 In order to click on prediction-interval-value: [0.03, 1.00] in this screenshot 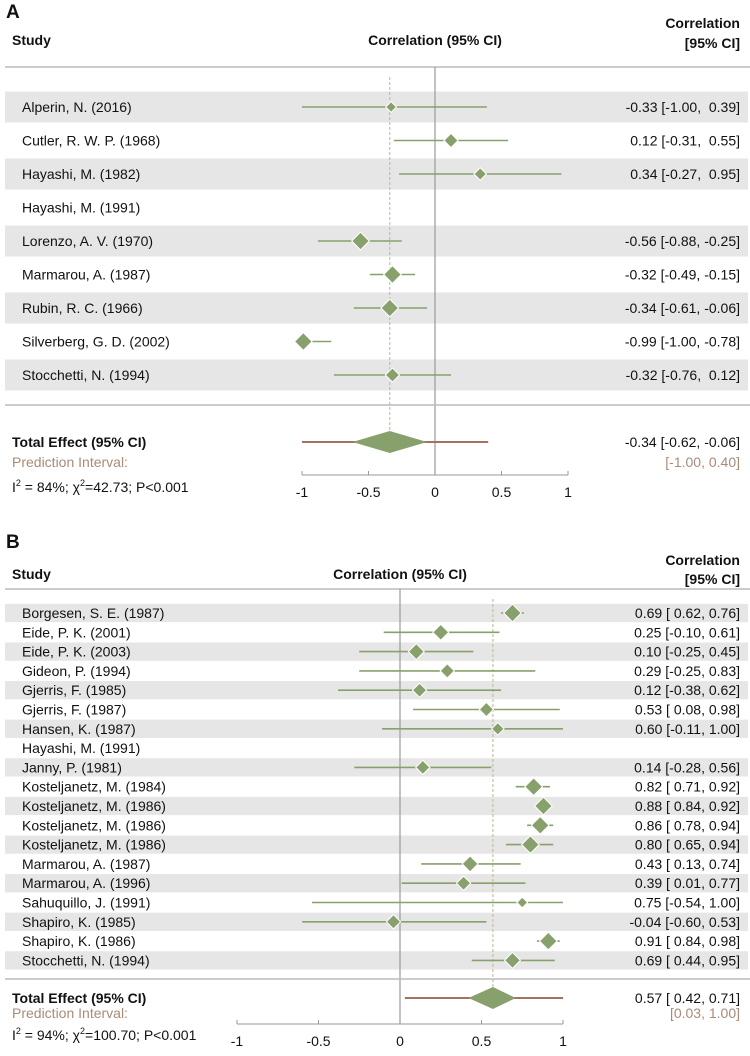, I will do `click(705, 1013)`.